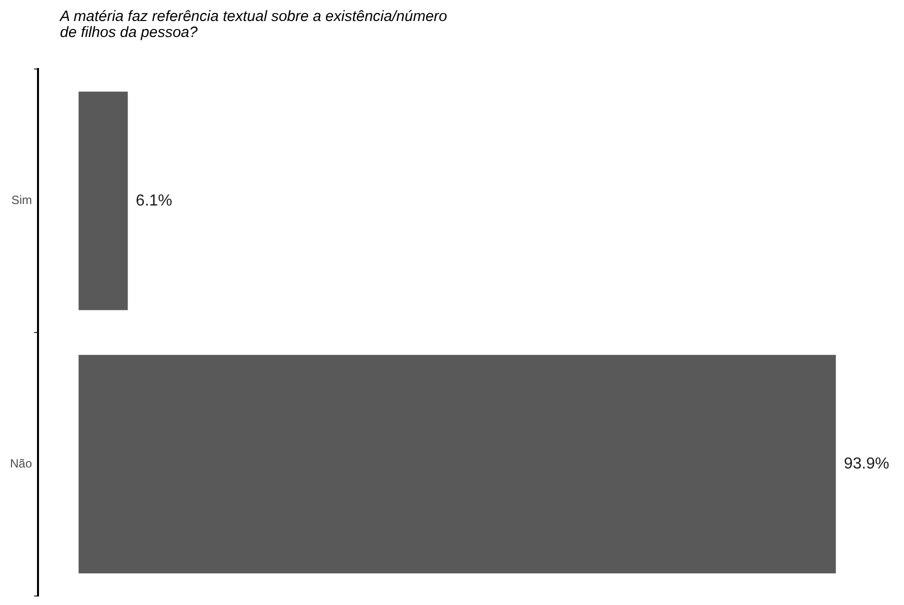  I want to click on data-label: 93.9%, so click(867, 464).